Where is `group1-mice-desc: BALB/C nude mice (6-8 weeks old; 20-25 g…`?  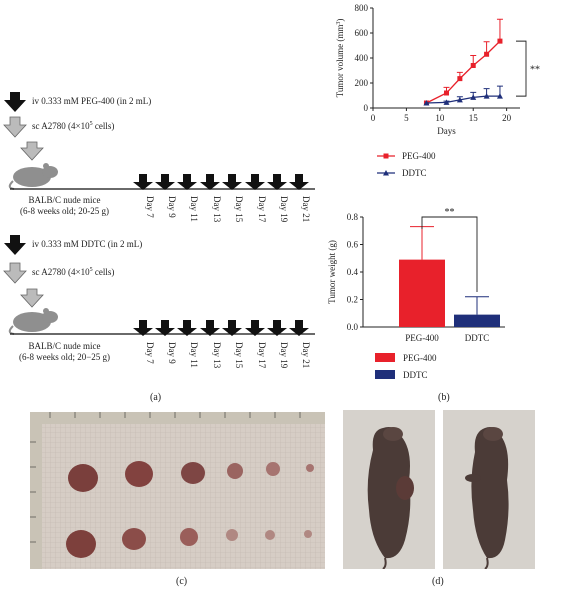 group1-mice-desc: BALB/C nude mice (6-8 weeks old; 20-25 g… is located at coordinates (64, 206).